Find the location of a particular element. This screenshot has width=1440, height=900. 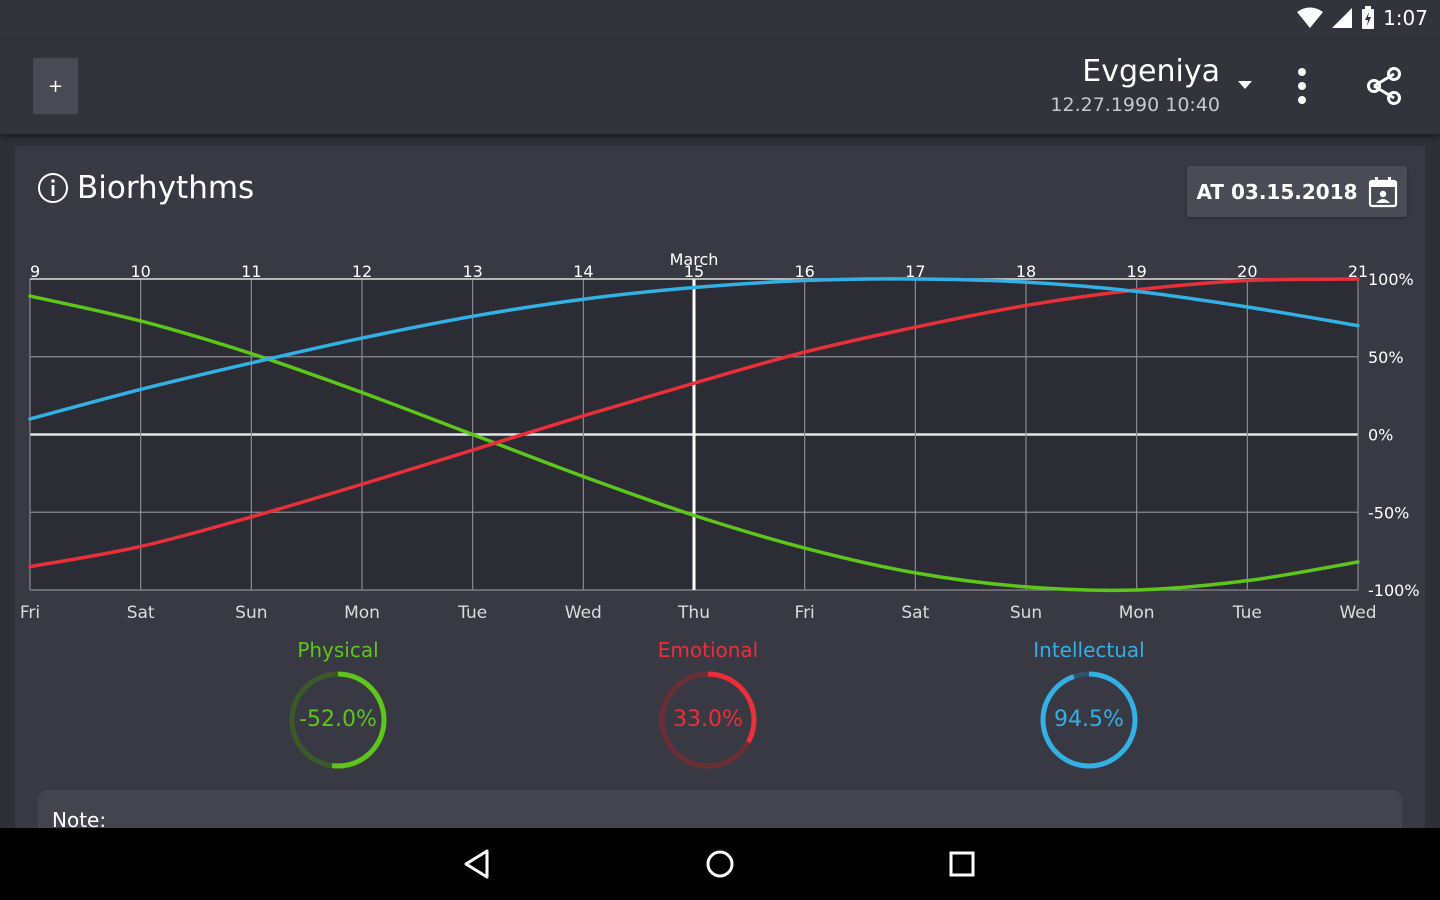

x-tick-label: 19 is located at coordinates (1136, 271).